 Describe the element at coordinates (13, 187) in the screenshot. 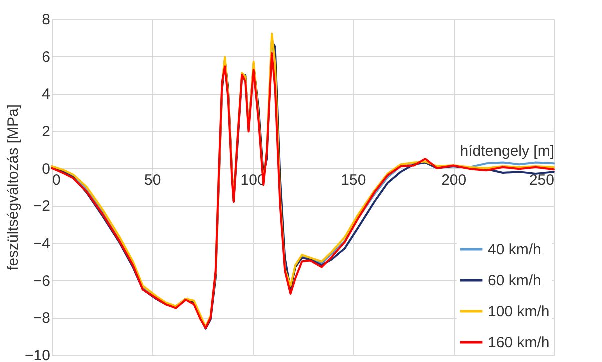

I see `y-axis-title: feszültségváltozás [MPa]` at that location.